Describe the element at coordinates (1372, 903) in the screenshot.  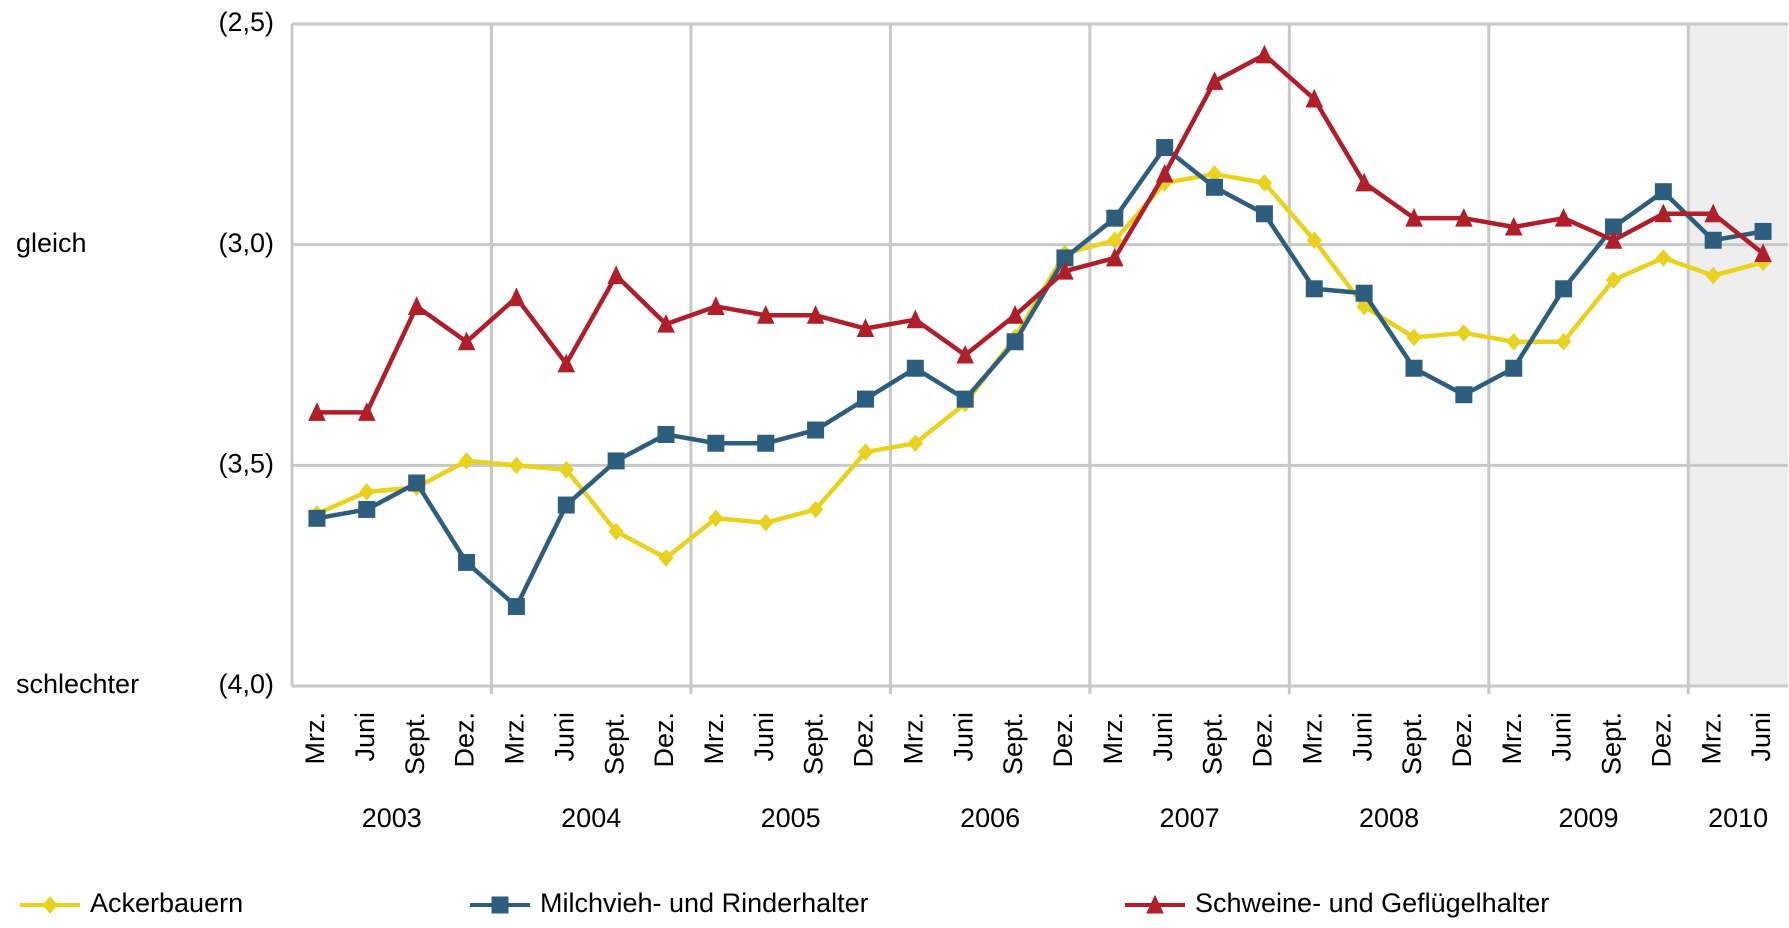
I see `legend-label: Schweine- und Geflügelhalter` at that location.